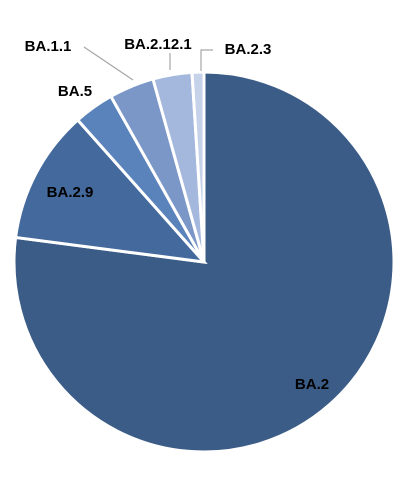 The image size is (400, 495). Describe the element at coordinates (70, 192) in the screenshot. I see `slice-label-ba-2-9: BA.2.9` at that location.